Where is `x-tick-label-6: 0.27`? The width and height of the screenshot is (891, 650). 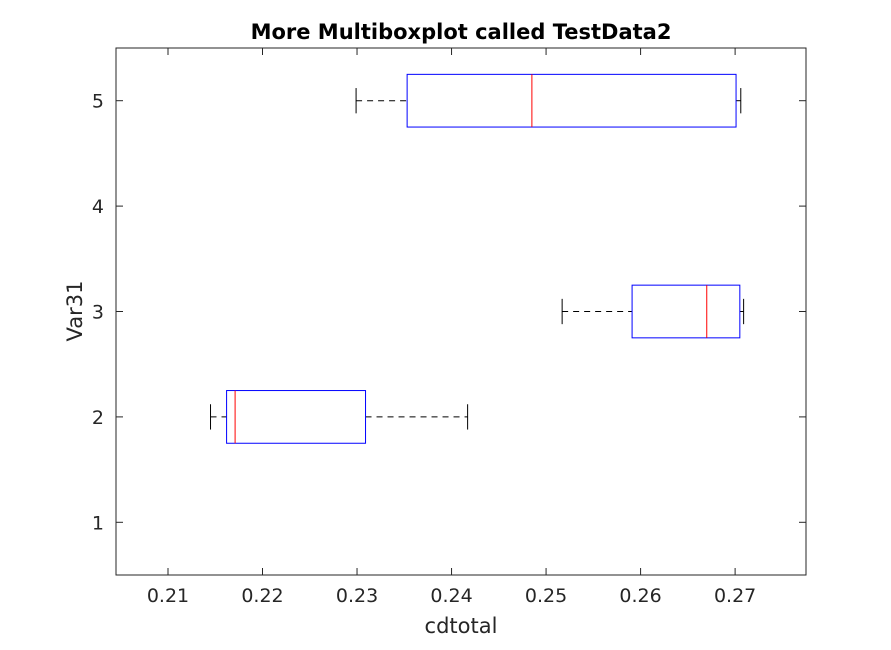 x-tick-label-6: 0.27 is located at coordinates (735, 596).